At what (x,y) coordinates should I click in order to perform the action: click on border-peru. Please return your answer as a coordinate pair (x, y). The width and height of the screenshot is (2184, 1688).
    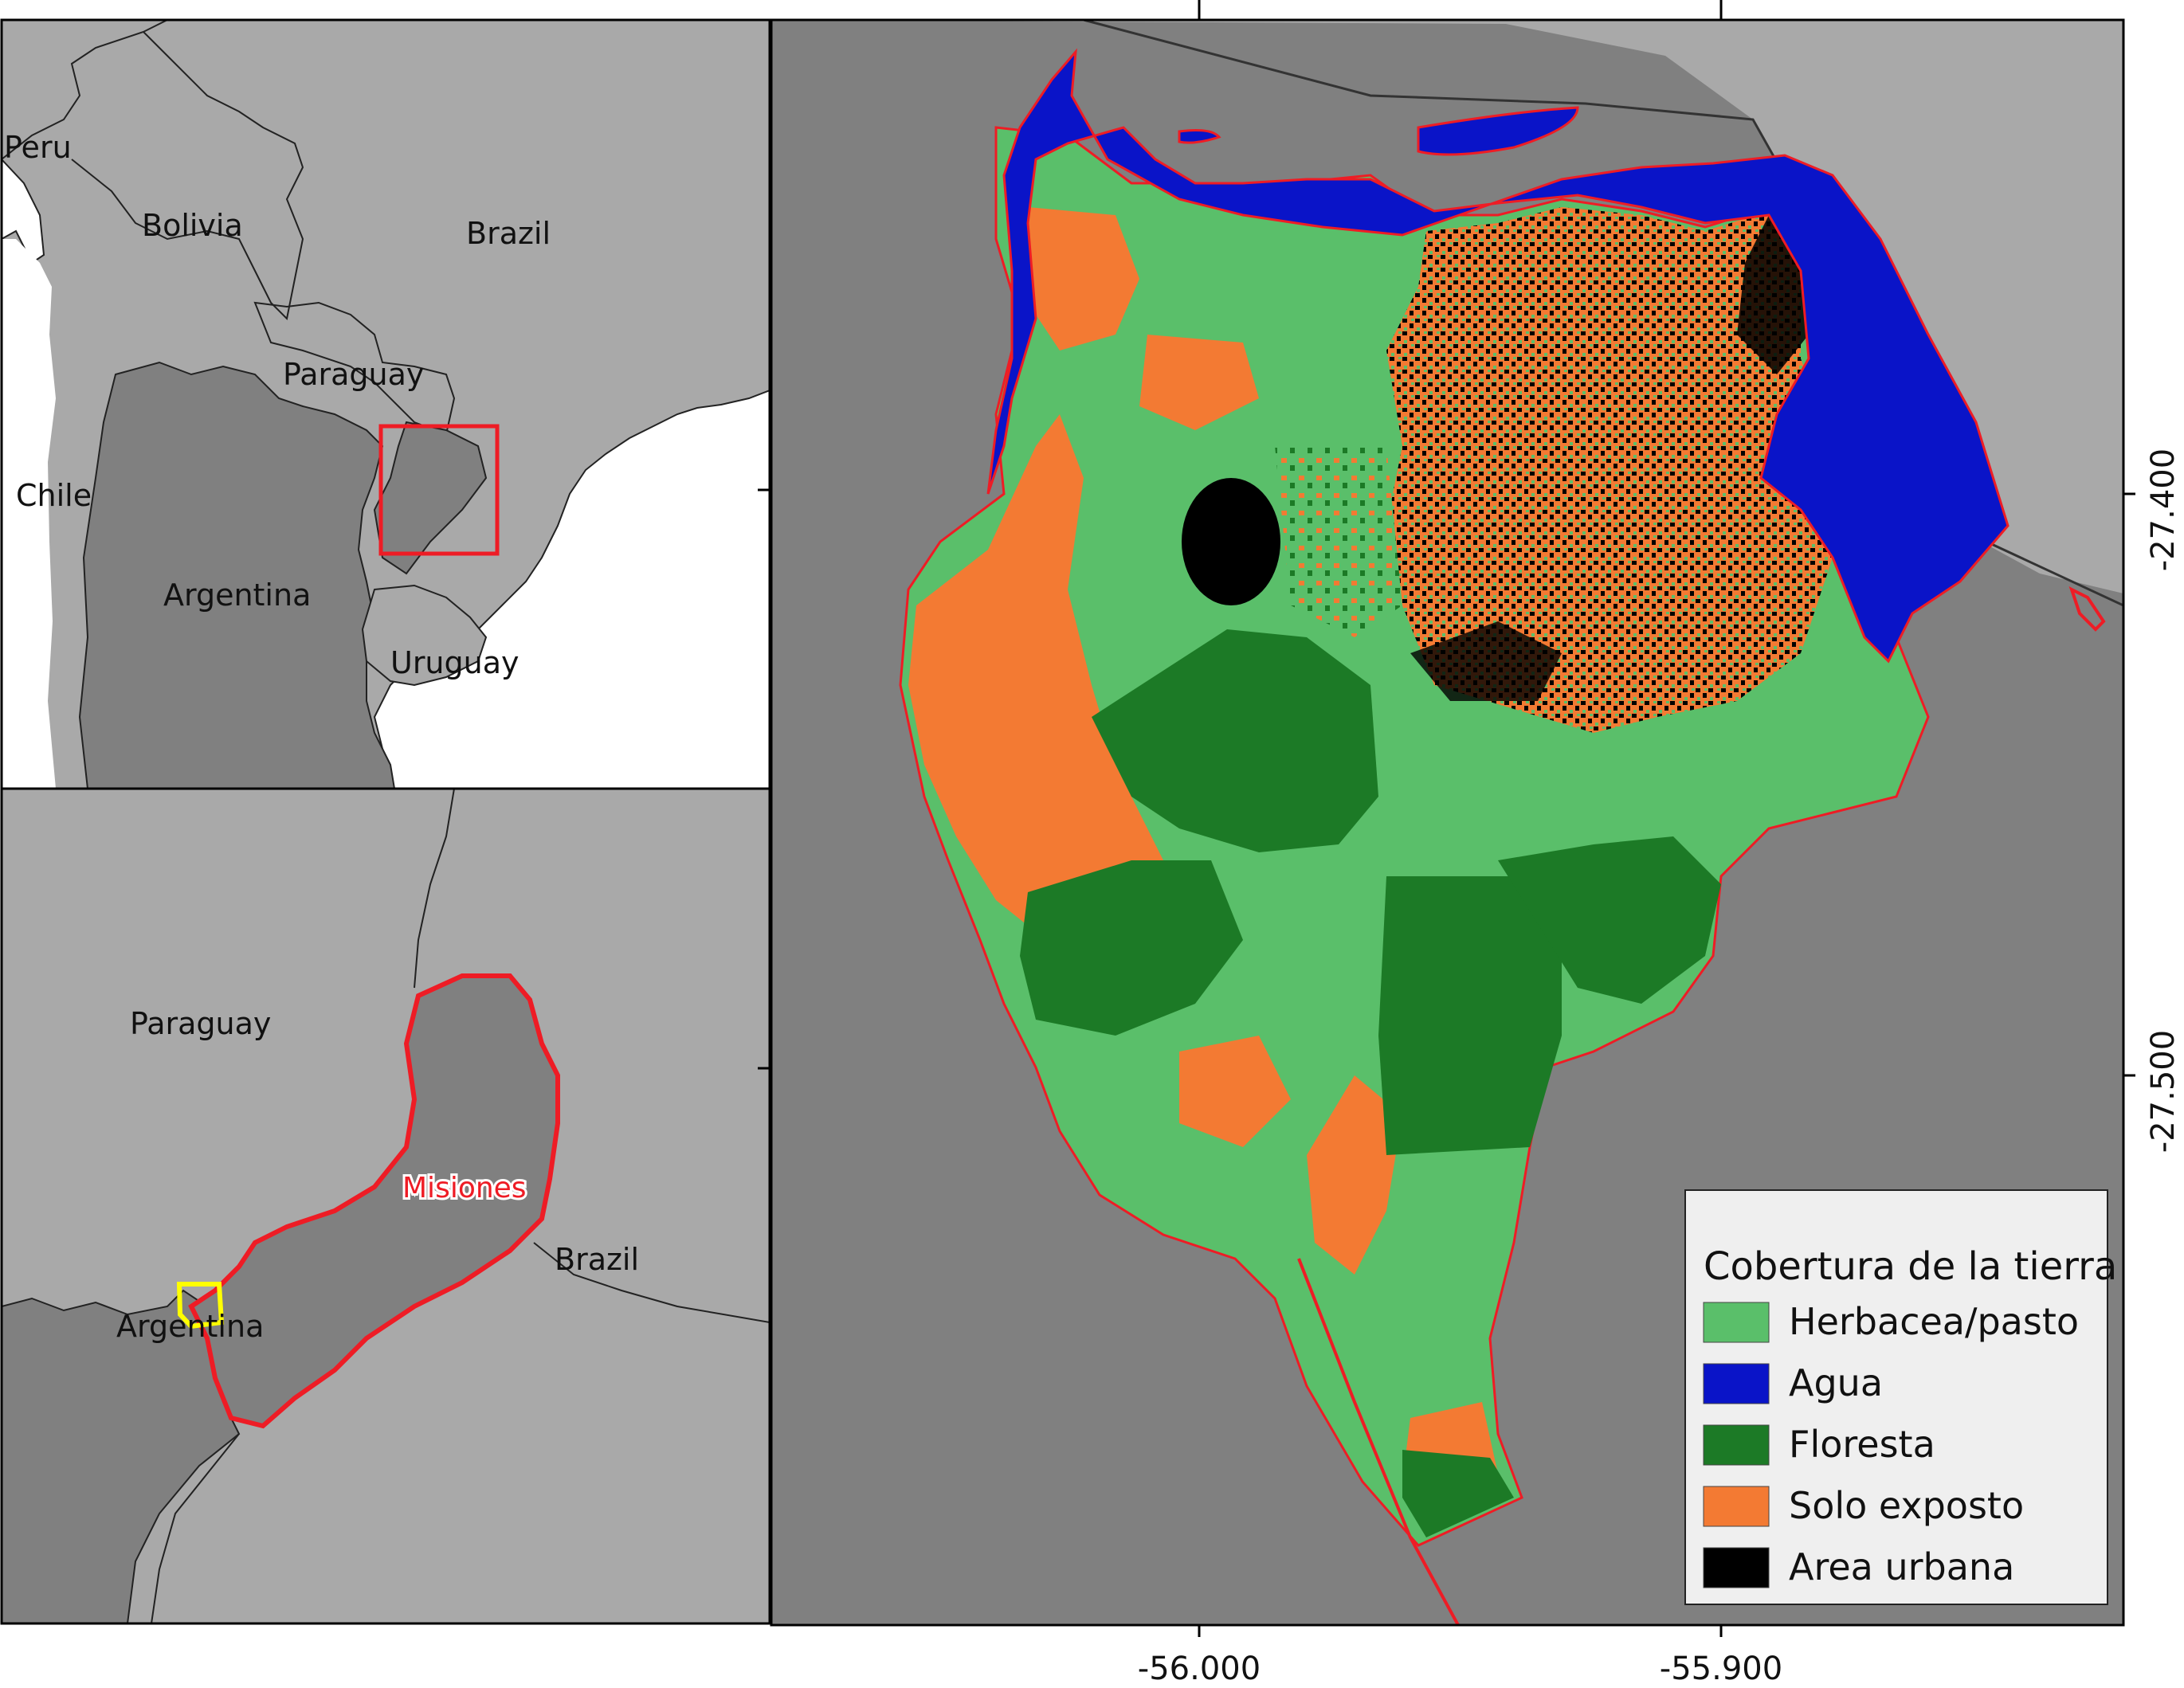
    Looking at the image, I should click on (85, 90).